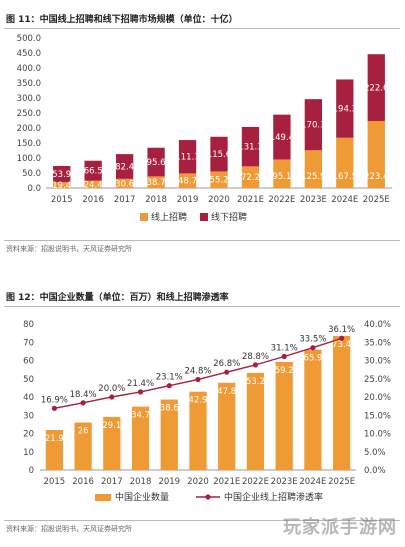 This screenshot has height=547, width=405. I want to click on data-label-enterprise-count: 53.2, so click(255, 382).